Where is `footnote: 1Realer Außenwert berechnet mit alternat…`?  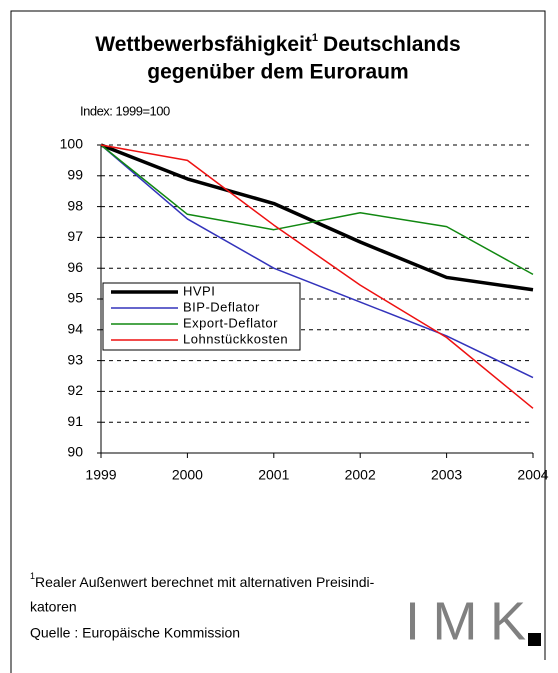
footnote: 1Realer Außenwert berechnet mit alternat… is located at coordinates (202, 580).